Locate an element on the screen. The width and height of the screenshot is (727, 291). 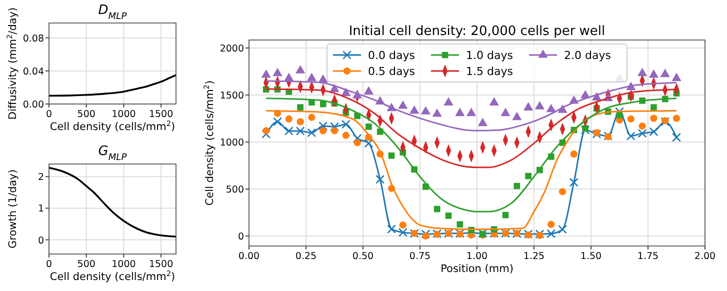
legend-label: 2.0 days is located at coordinates (588, 55).